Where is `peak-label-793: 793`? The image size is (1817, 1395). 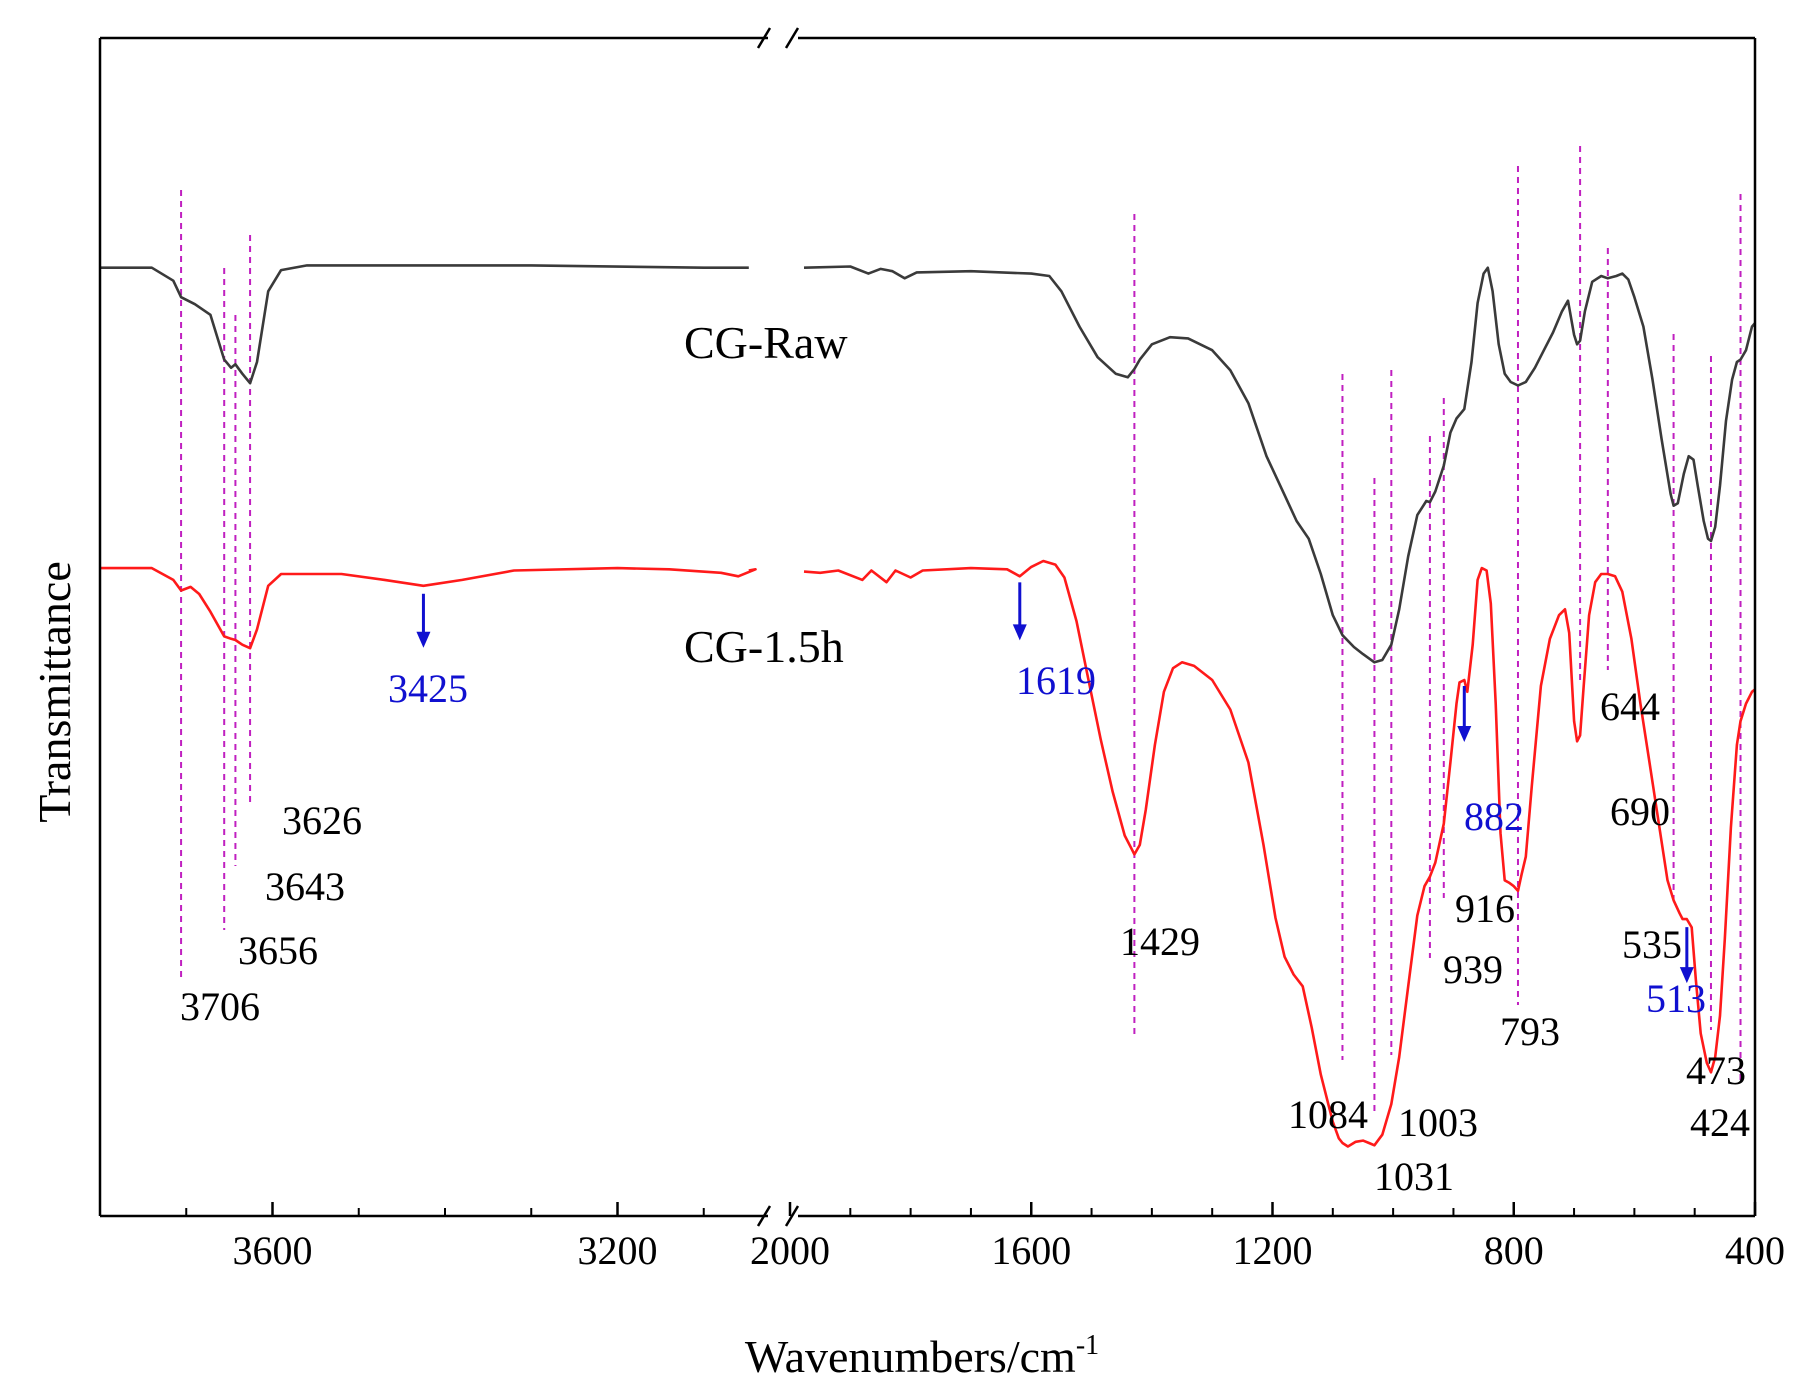
peak-label-793: 793 is located at coordinates (1530, 1031).